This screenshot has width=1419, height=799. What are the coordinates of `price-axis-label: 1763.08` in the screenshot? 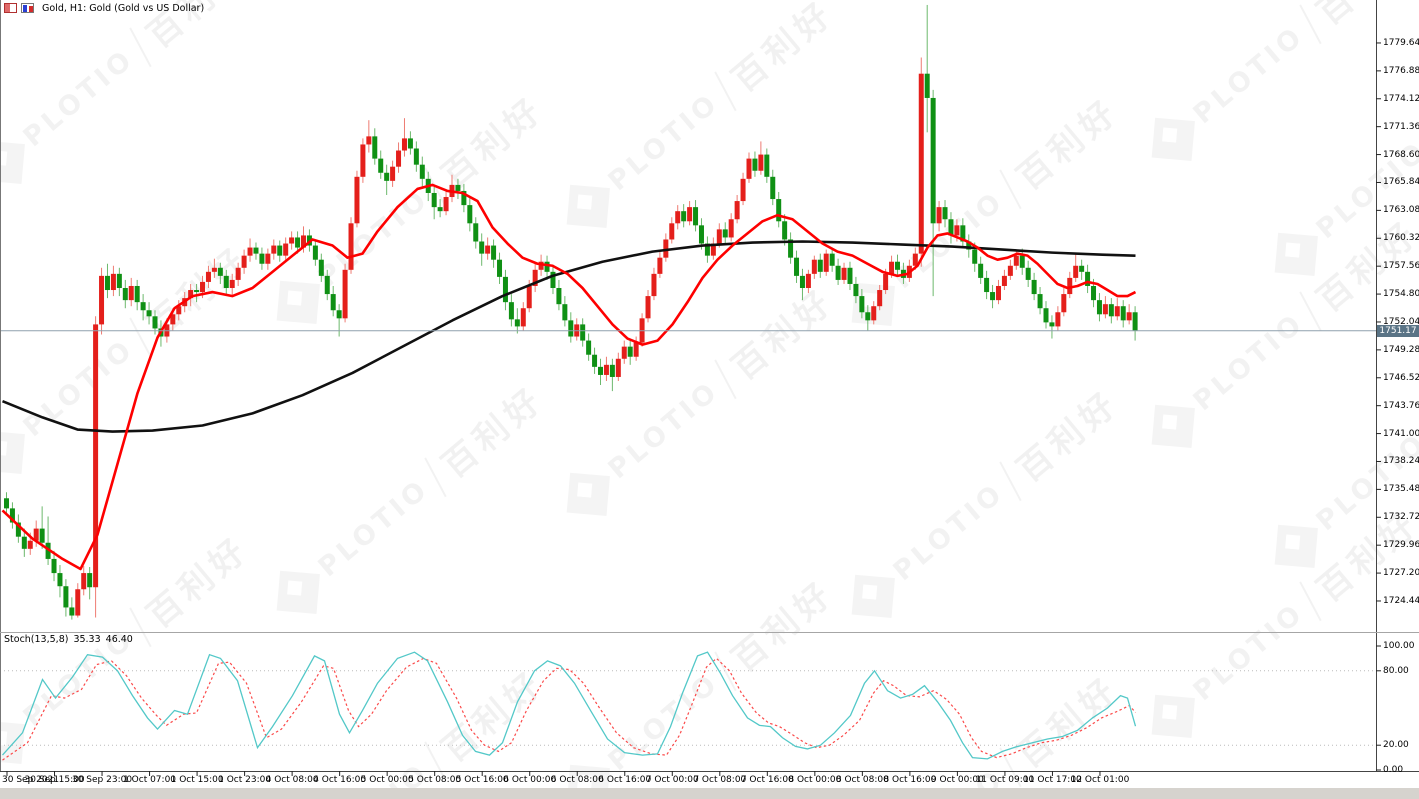 It's located at (1401, 210).